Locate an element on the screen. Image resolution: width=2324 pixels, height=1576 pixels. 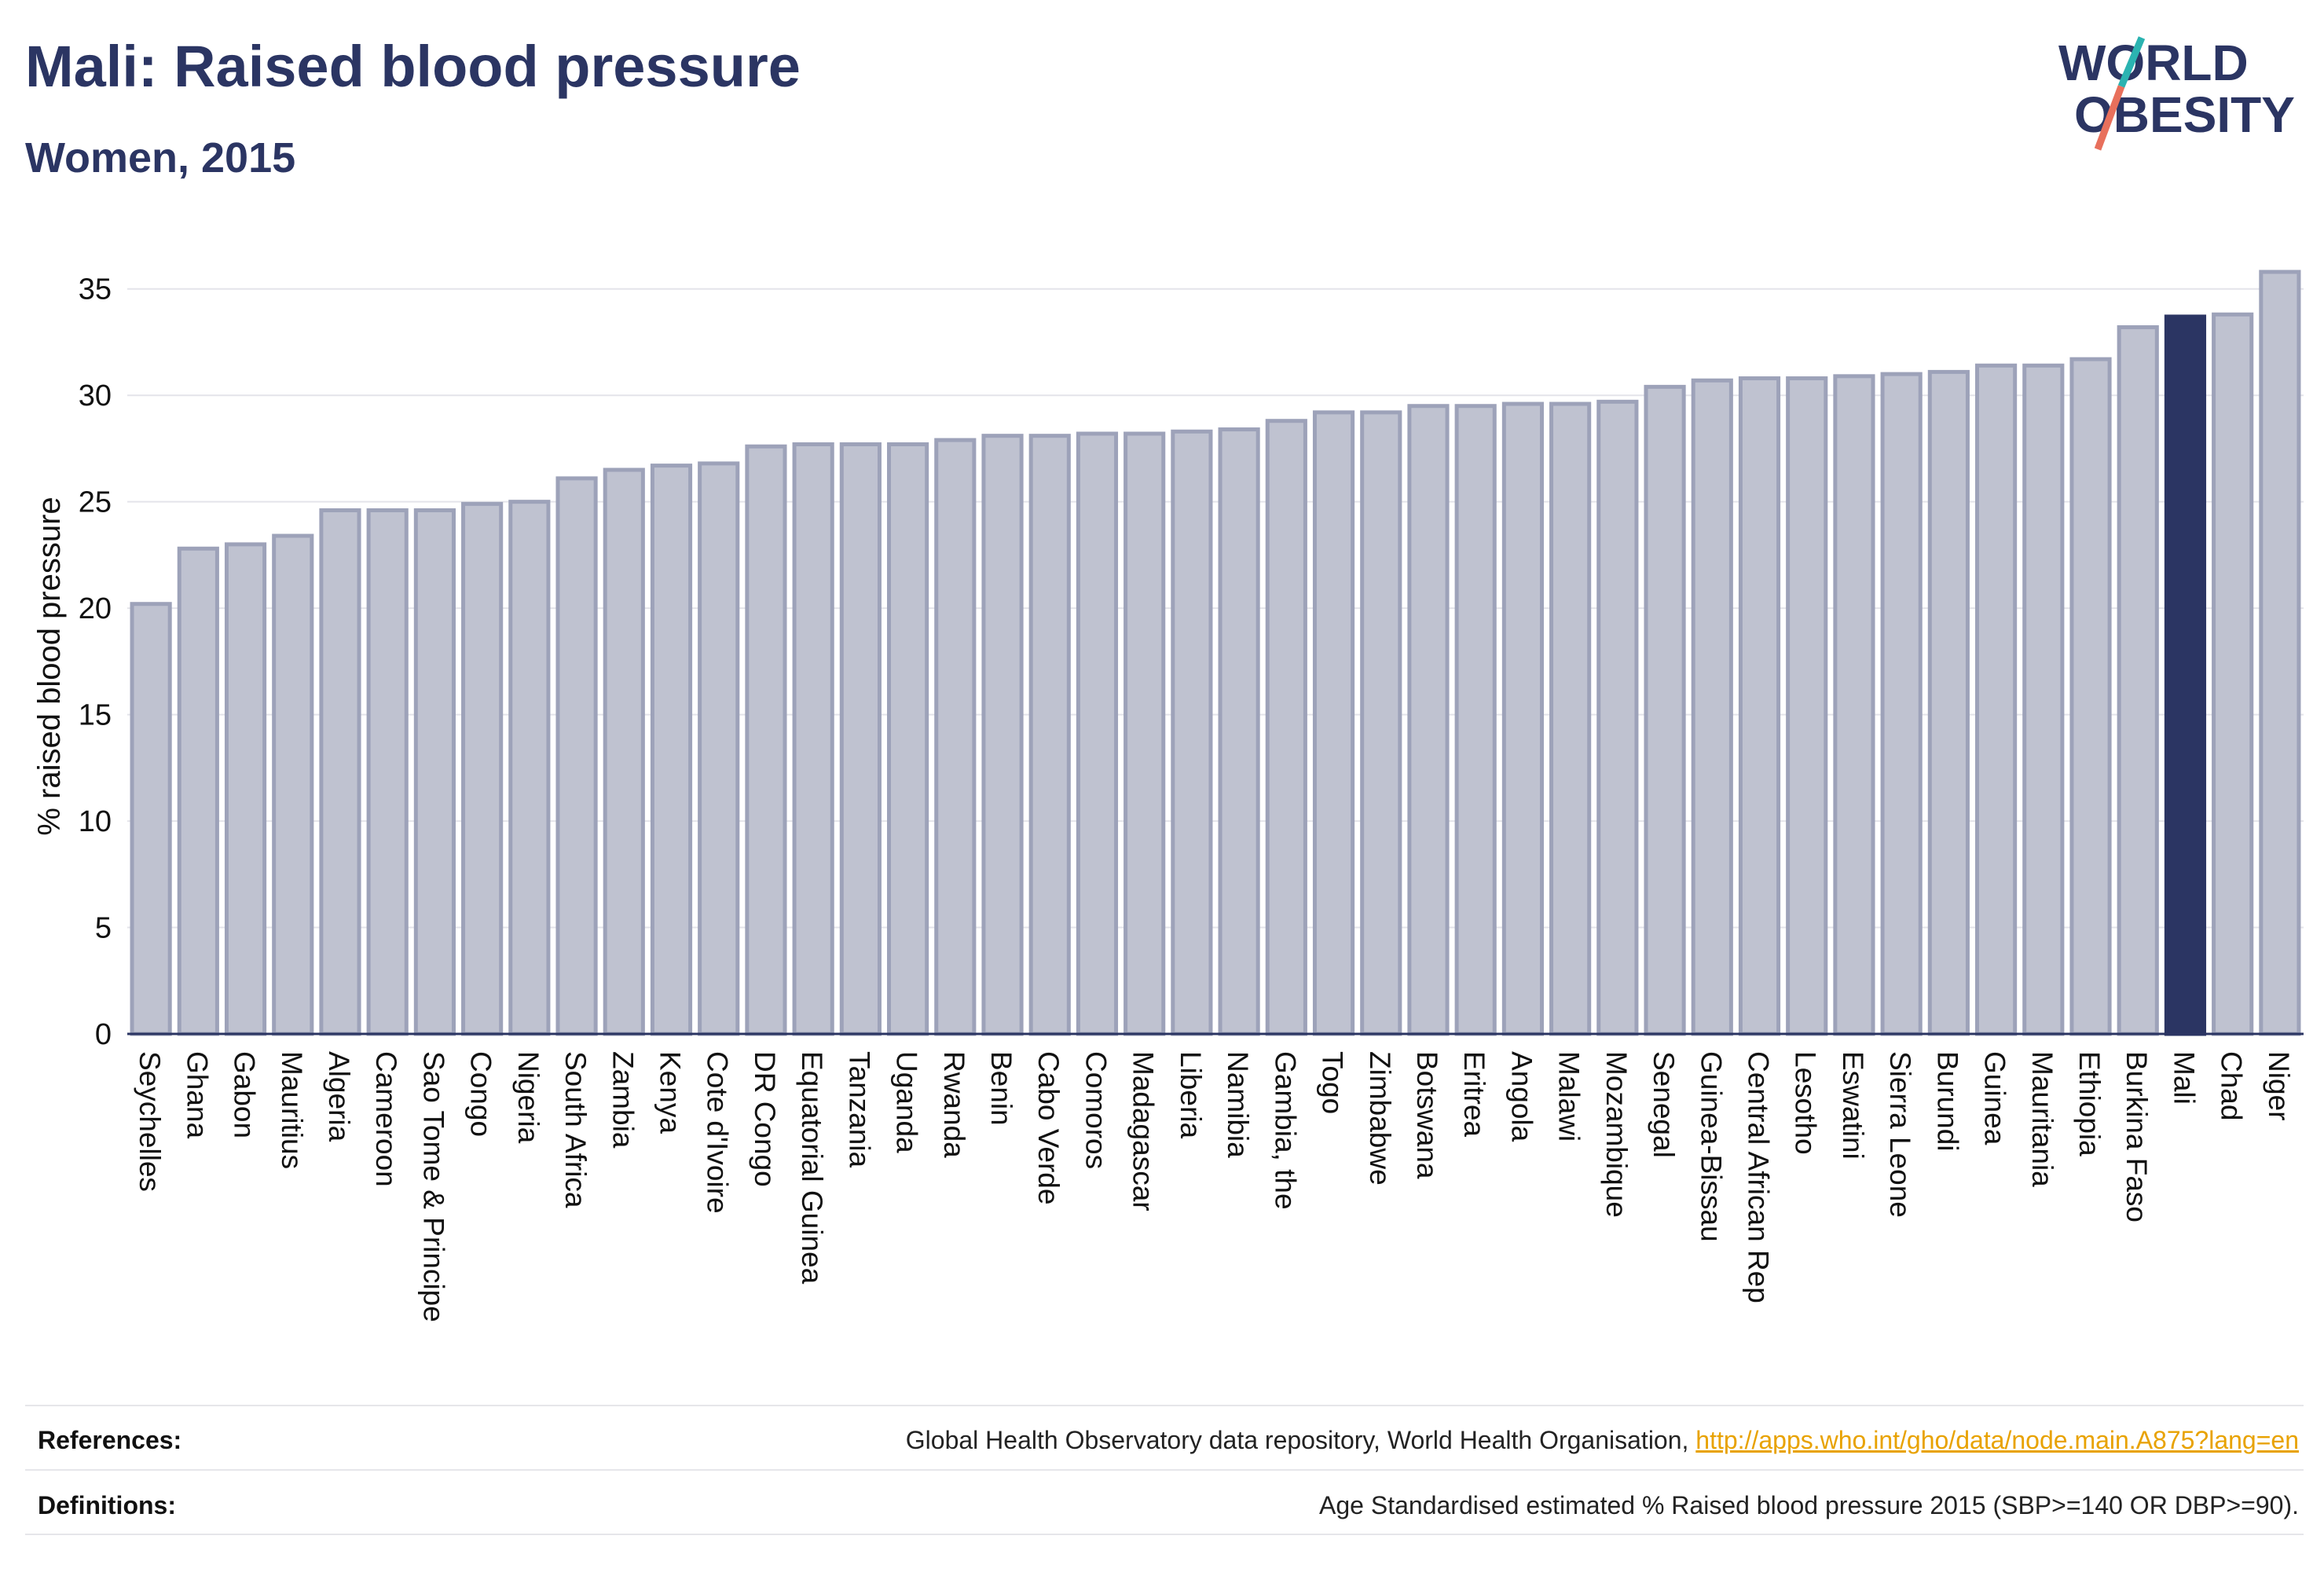
x-tick-label: Benin is located at coordinates (1001, 1088).